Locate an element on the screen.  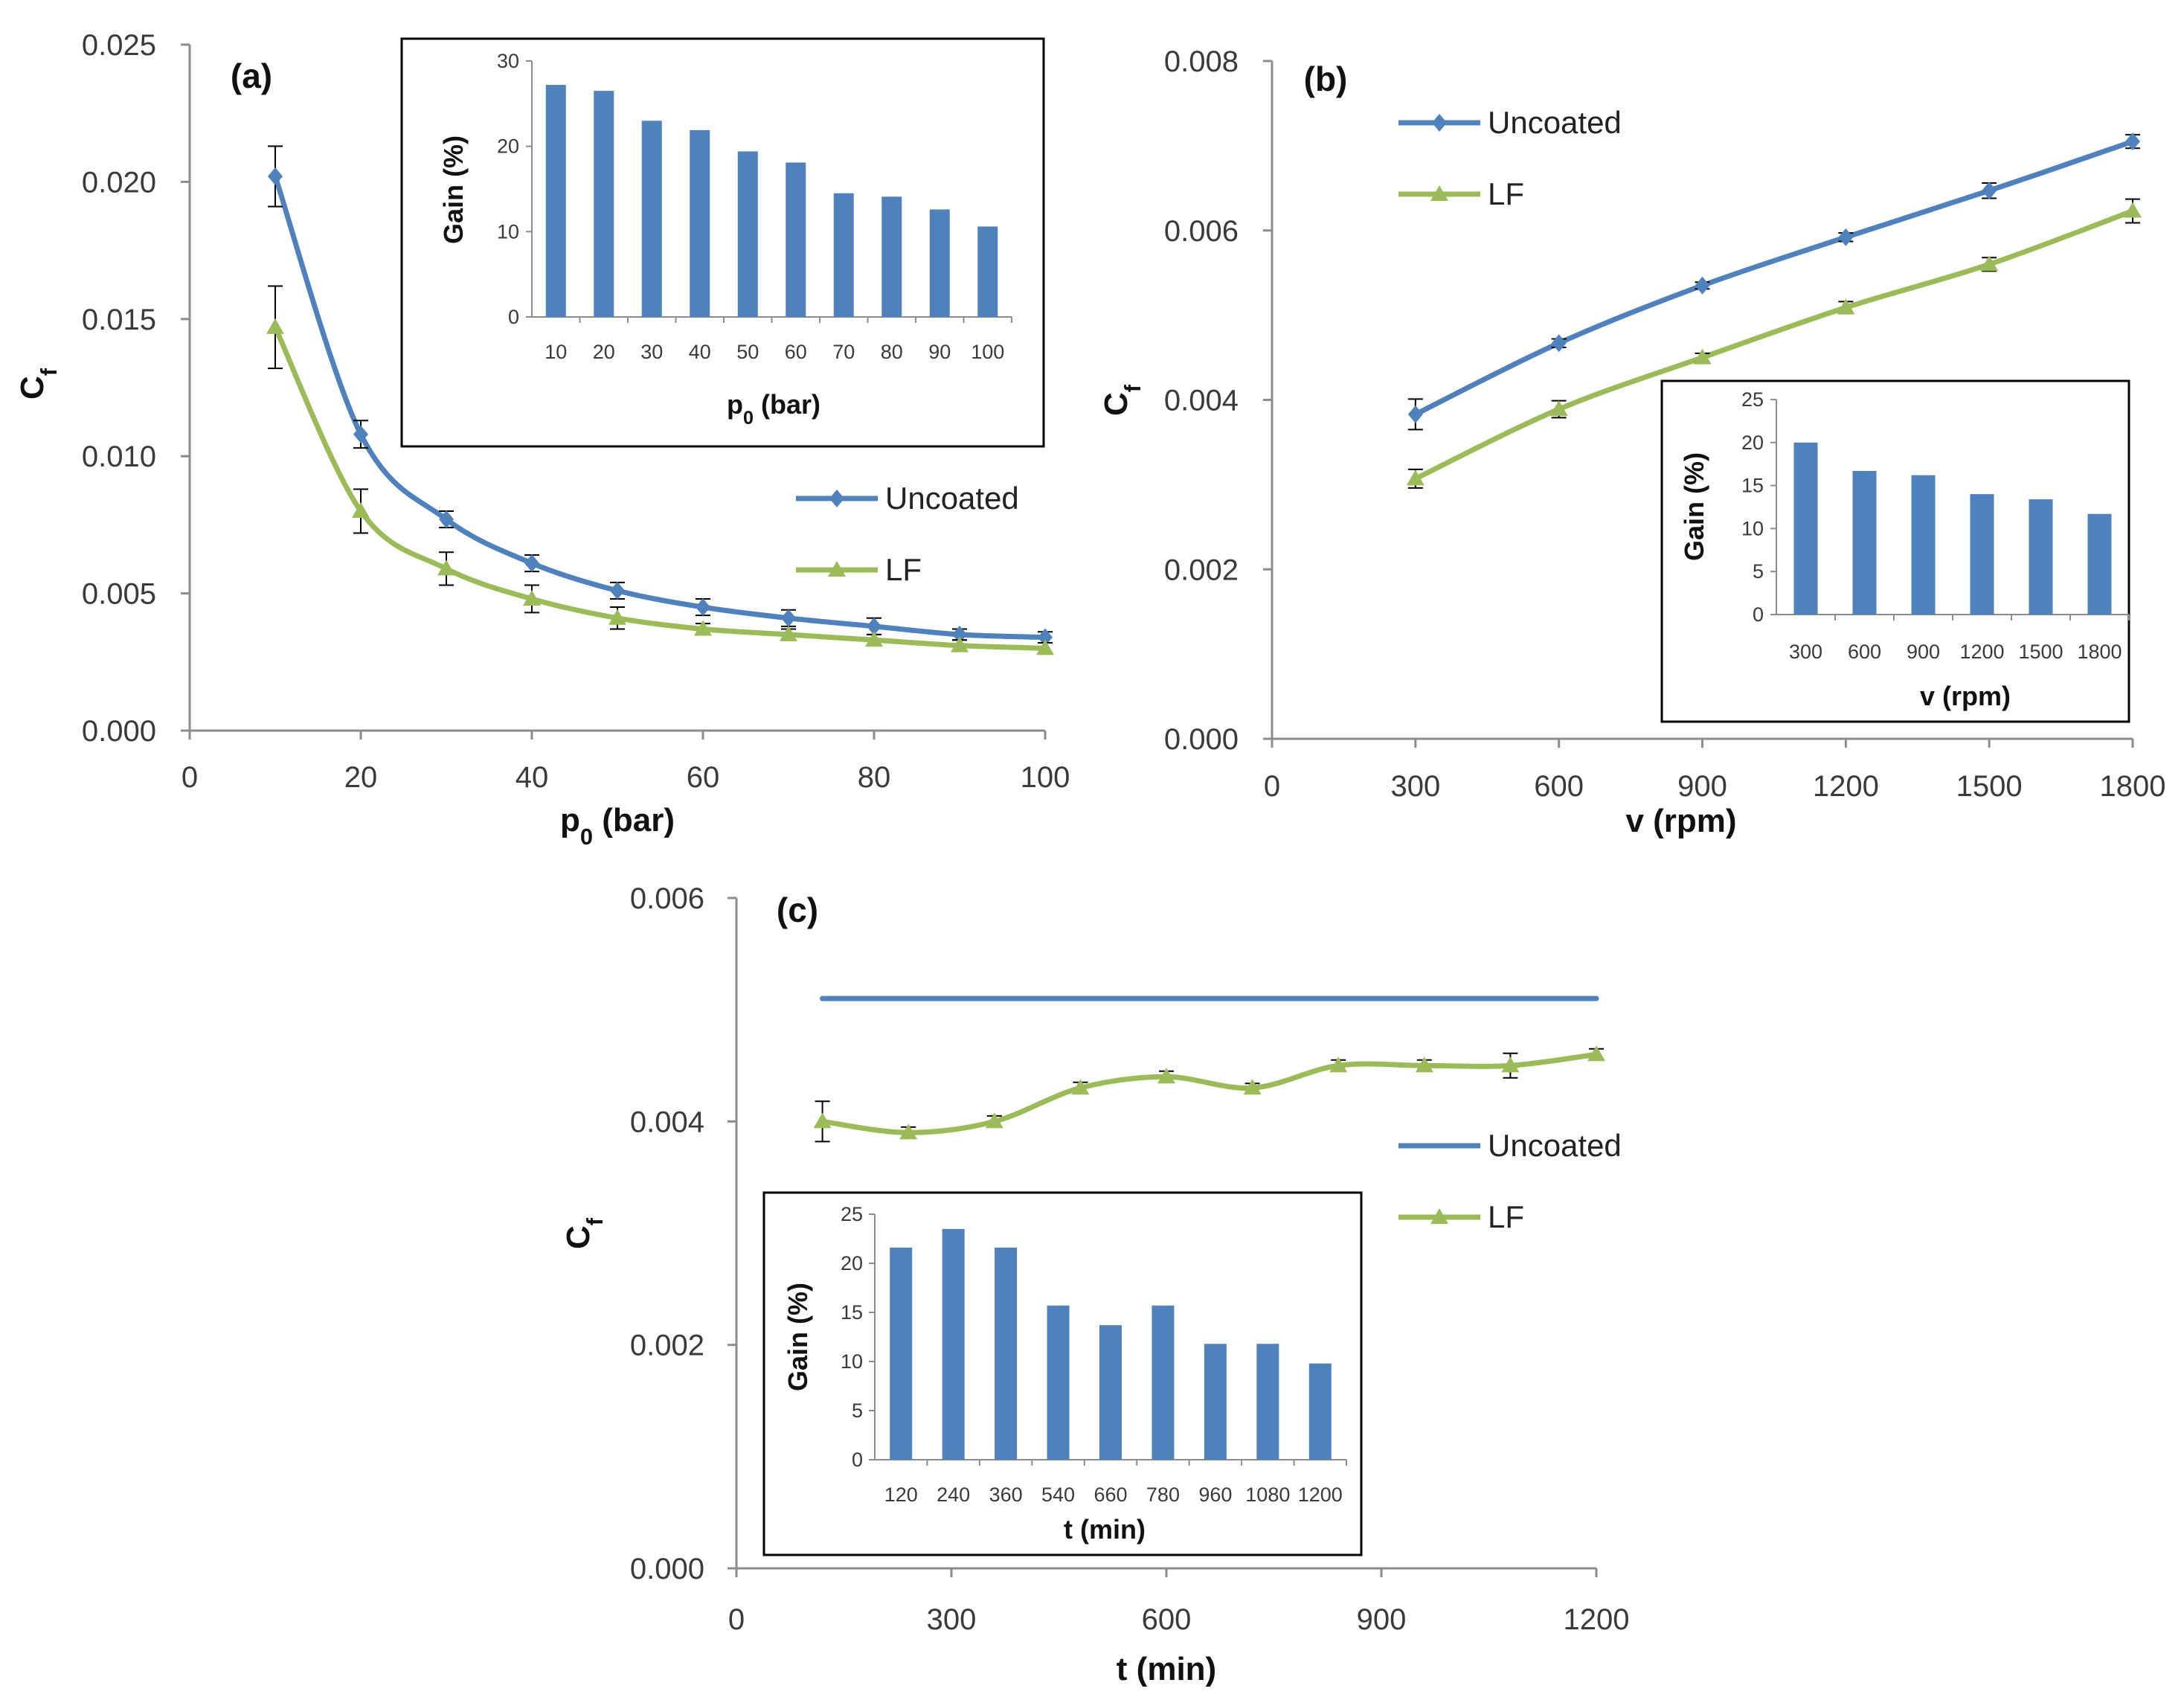
inset-x-tick-label: 900 is located at coordinates (1923, 652).